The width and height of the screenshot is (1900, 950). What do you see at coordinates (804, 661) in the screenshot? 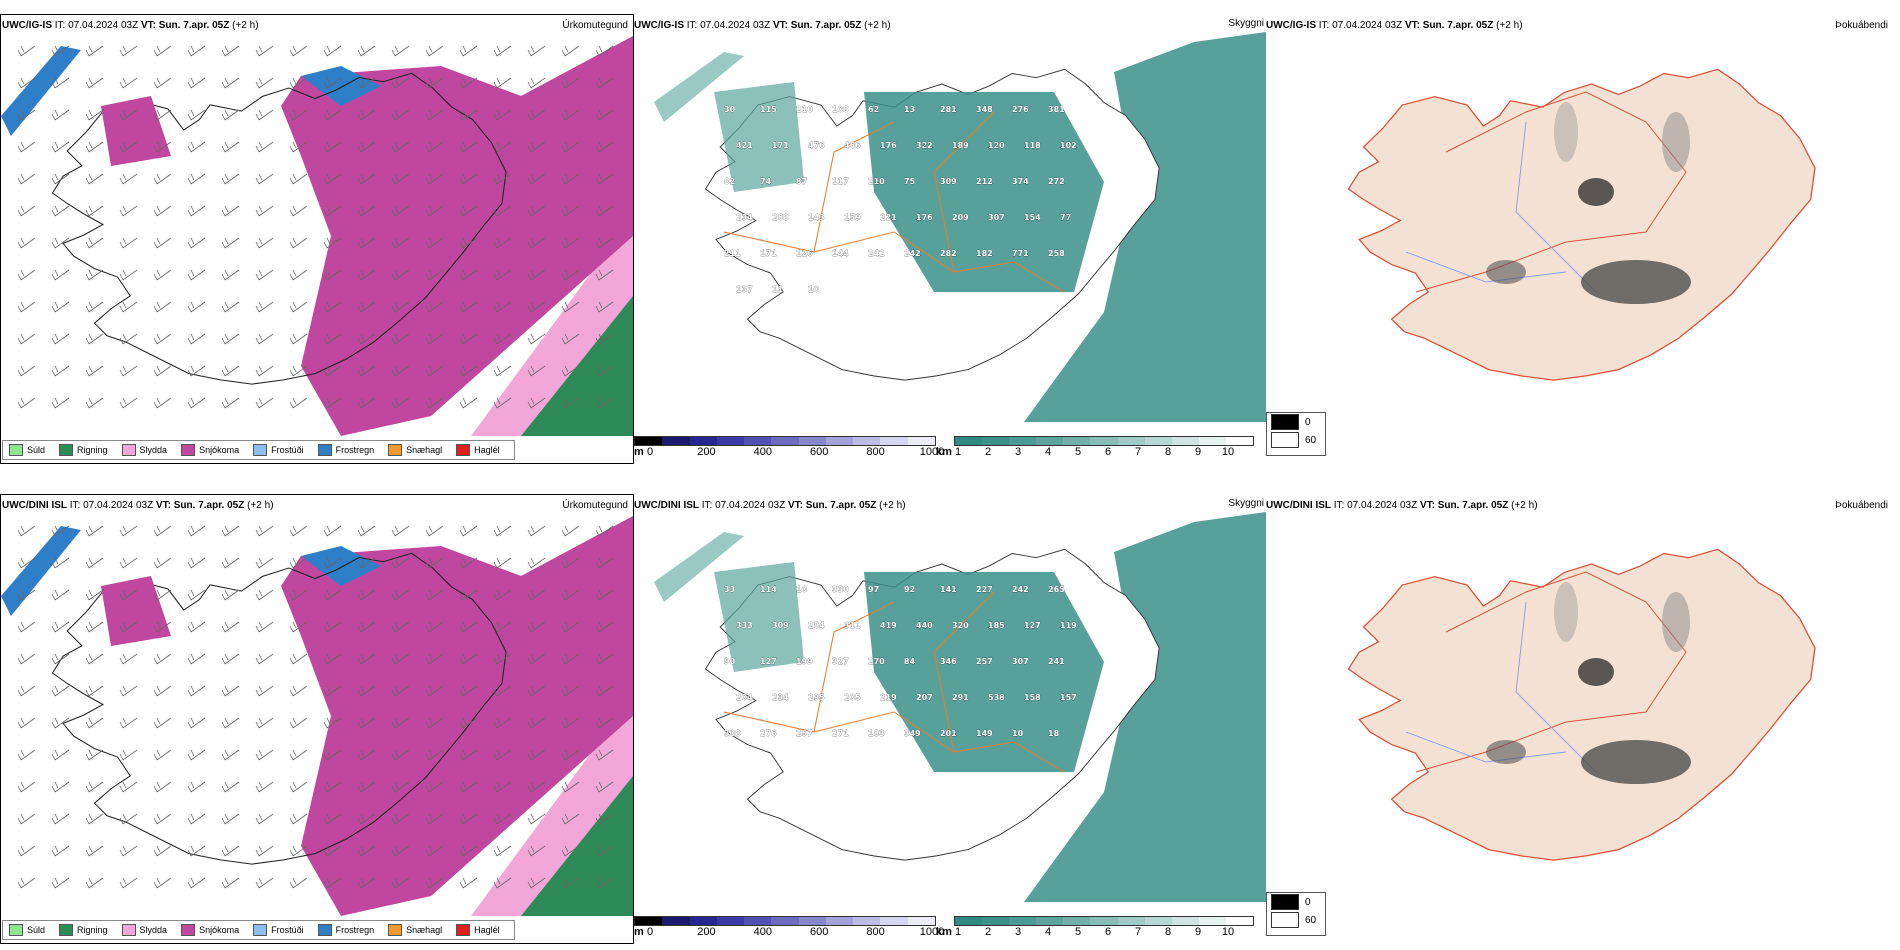
I see `peak-elevation-label: 199` at bounding box center [804, 661].